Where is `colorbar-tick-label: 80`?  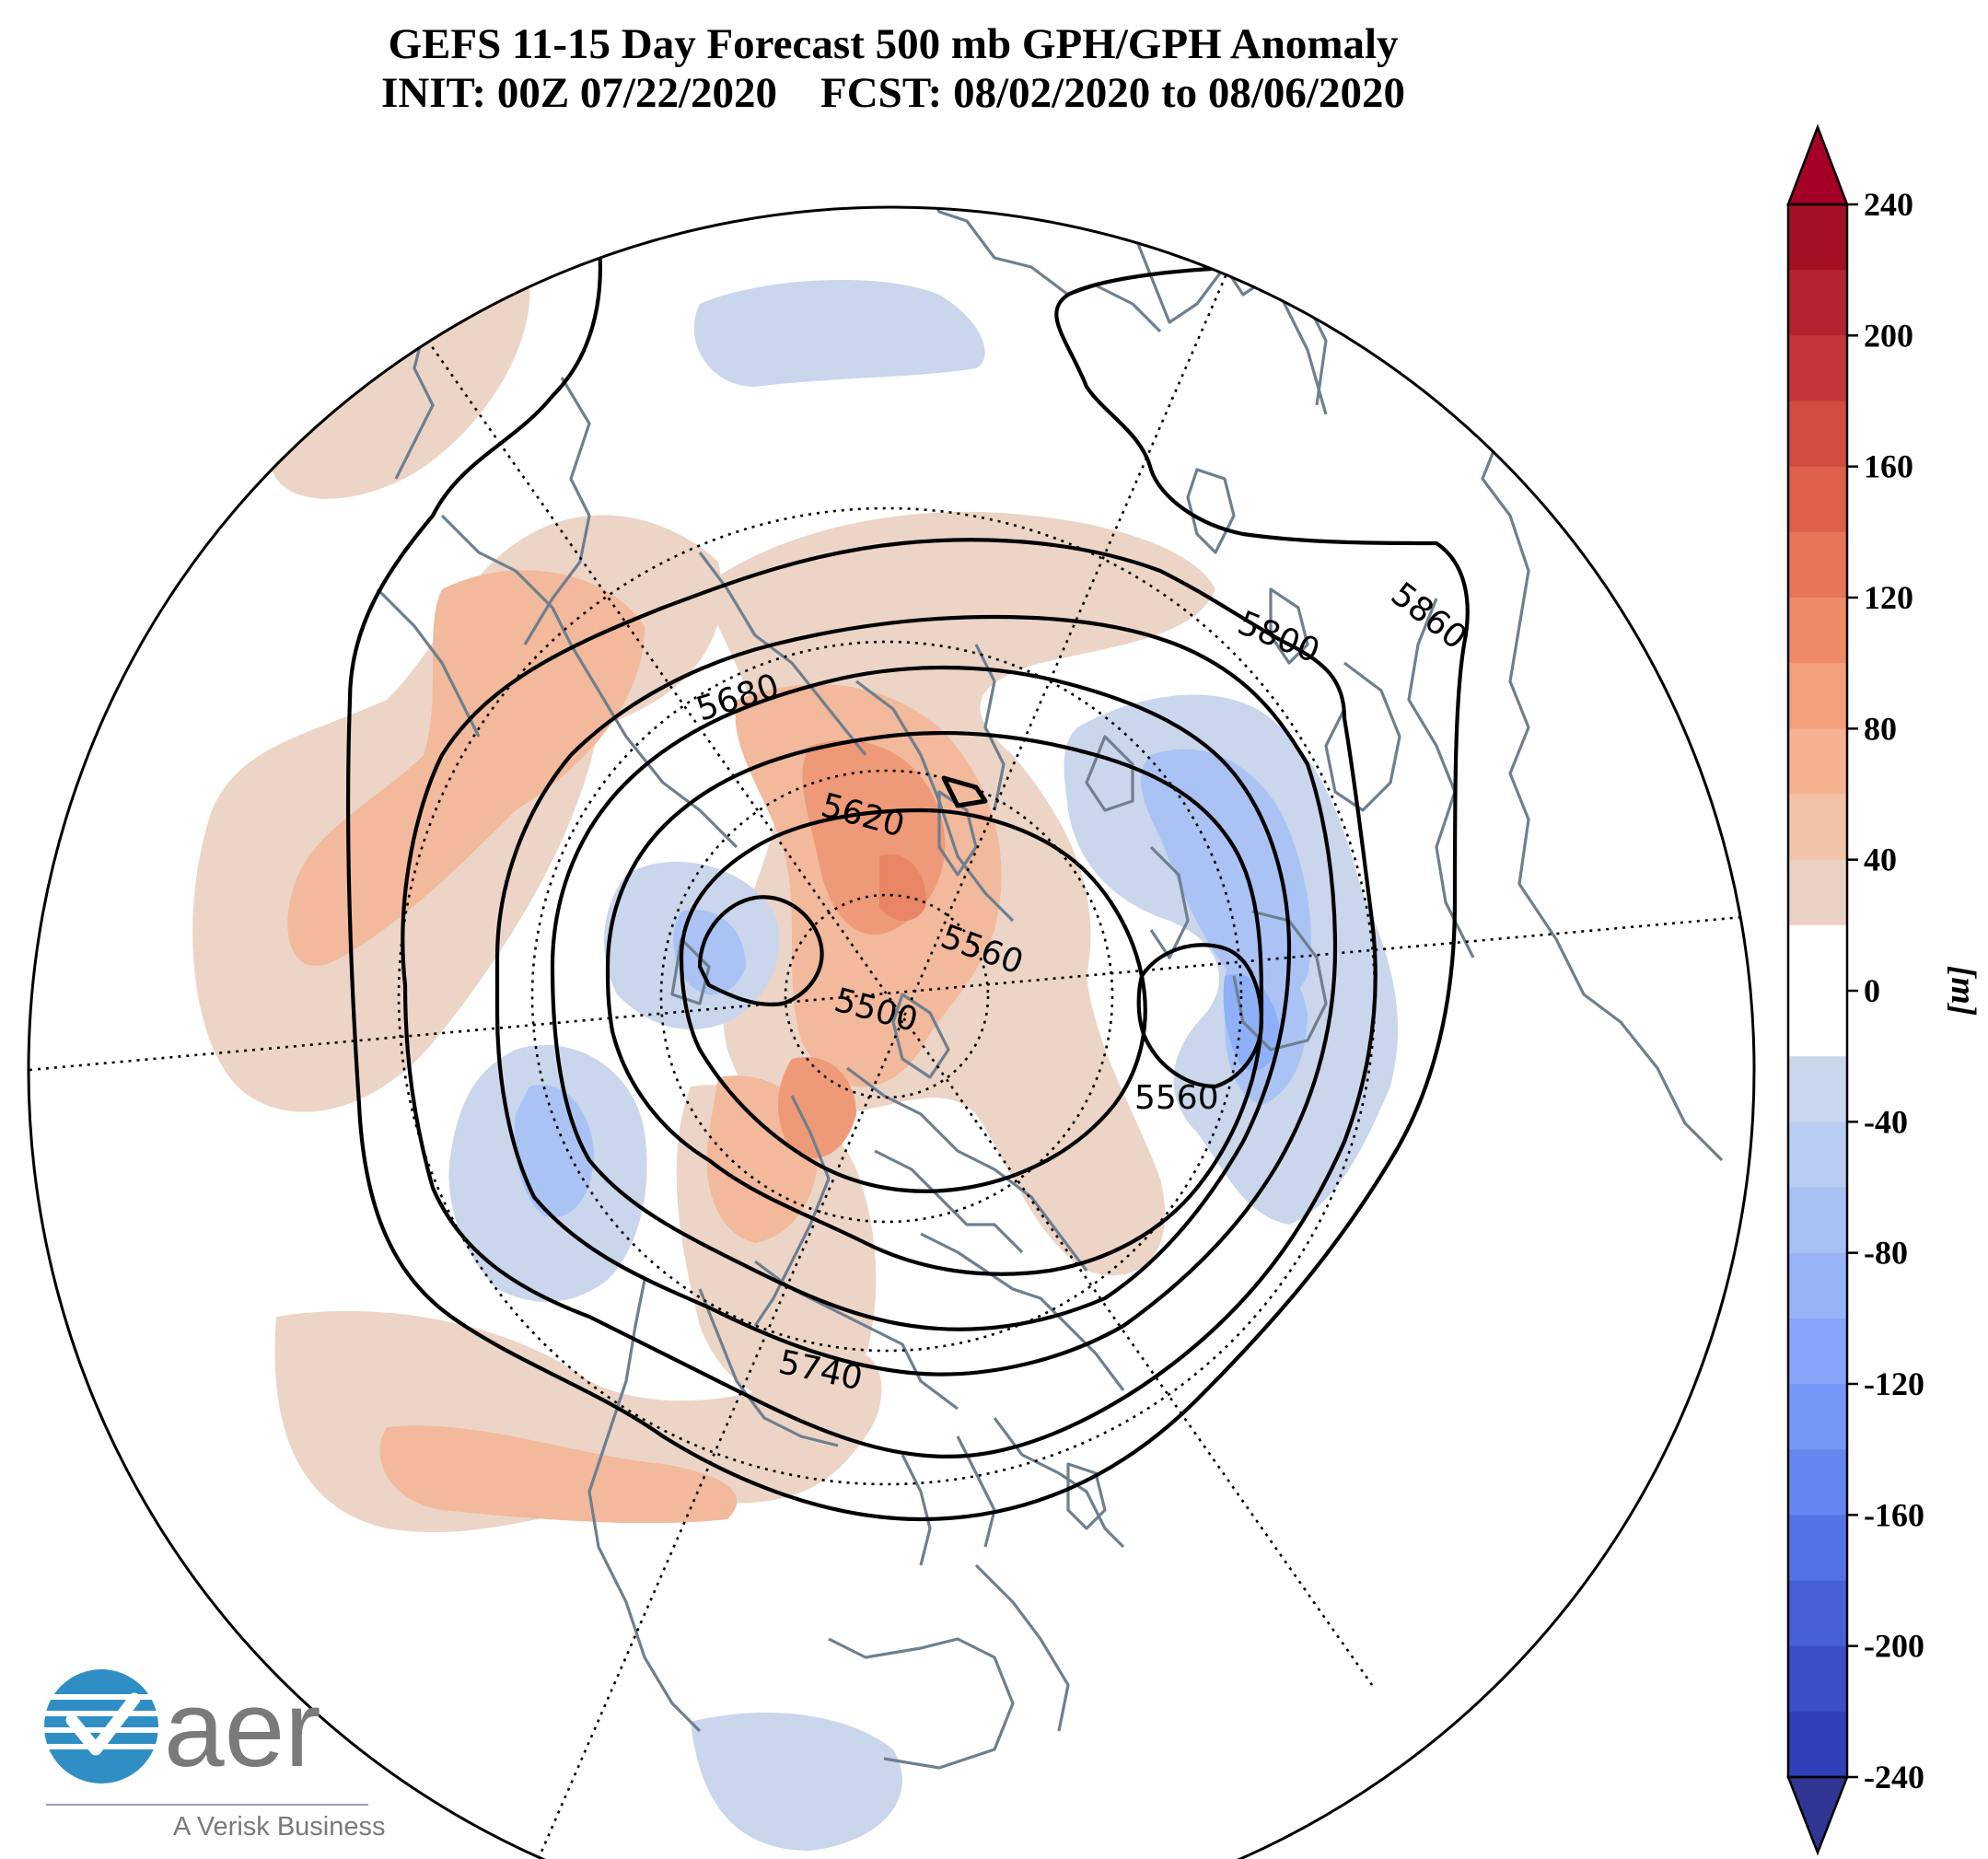
colorbar-tick-label: 80 is located at coordinates (1881, 728).